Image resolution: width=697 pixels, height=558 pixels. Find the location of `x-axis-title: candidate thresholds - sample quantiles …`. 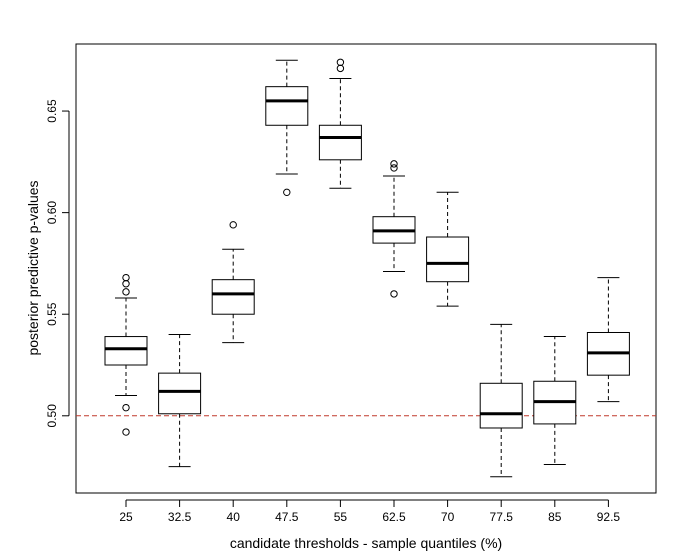

x-axis-title: candidate thresholds - sample quantiles … is located at coordinates (366, 543).